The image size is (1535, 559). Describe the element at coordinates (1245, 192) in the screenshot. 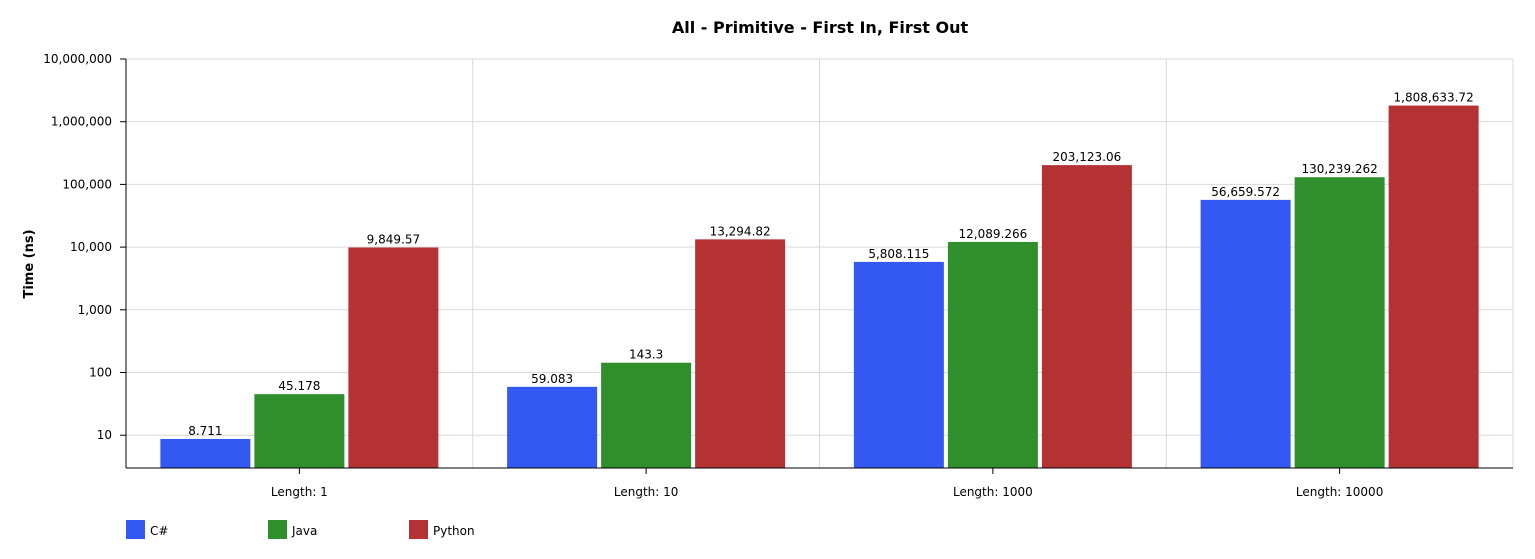

I see `data-label: 56,659.572` at that location.